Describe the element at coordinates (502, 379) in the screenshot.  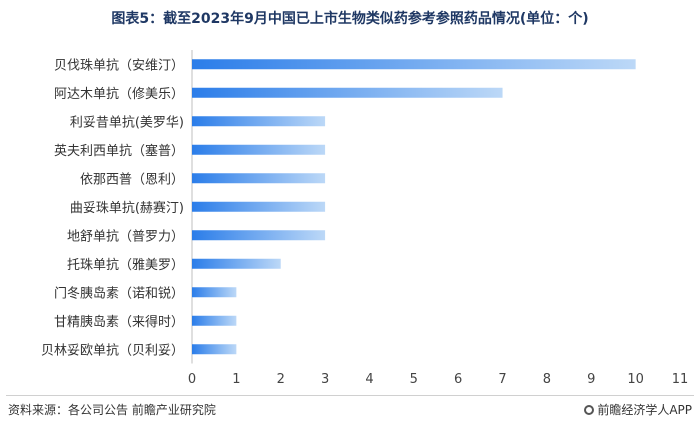
I see `x-tick-label: 7` at that location.